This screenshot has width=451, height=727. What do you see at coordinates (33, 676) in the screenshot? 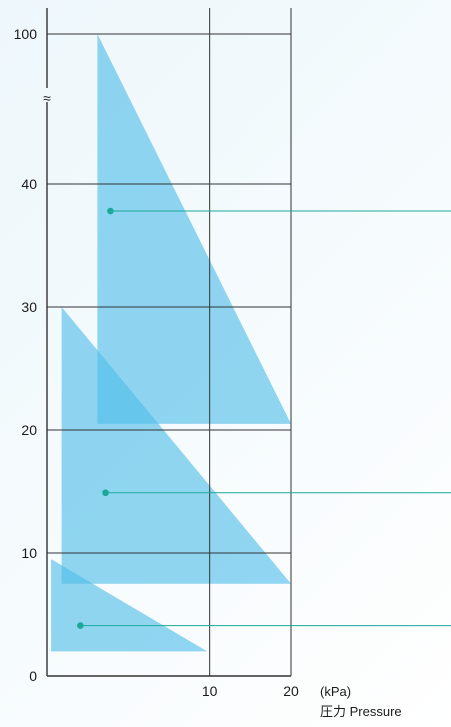
I see `y-tick-label-0: 0` at bounding box center [33, 676].